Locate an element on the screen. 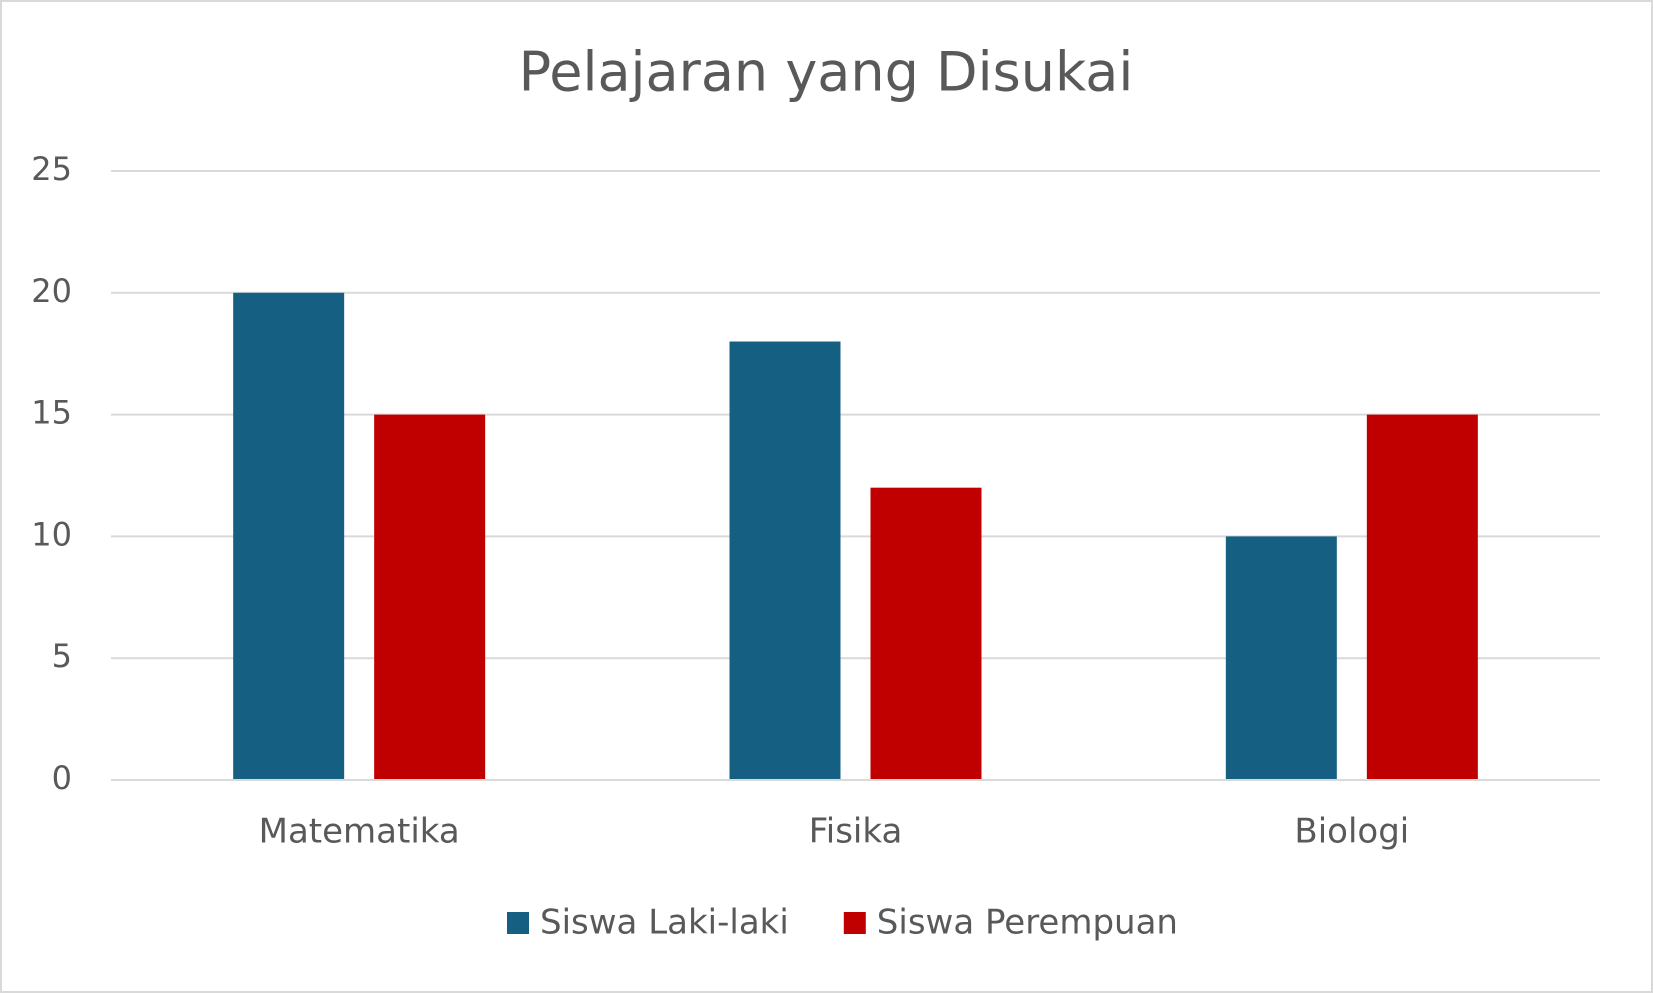 The width and height of the screenshot is (1653, 993). y-tick-label: 25 is located at coordinates (51, 169).